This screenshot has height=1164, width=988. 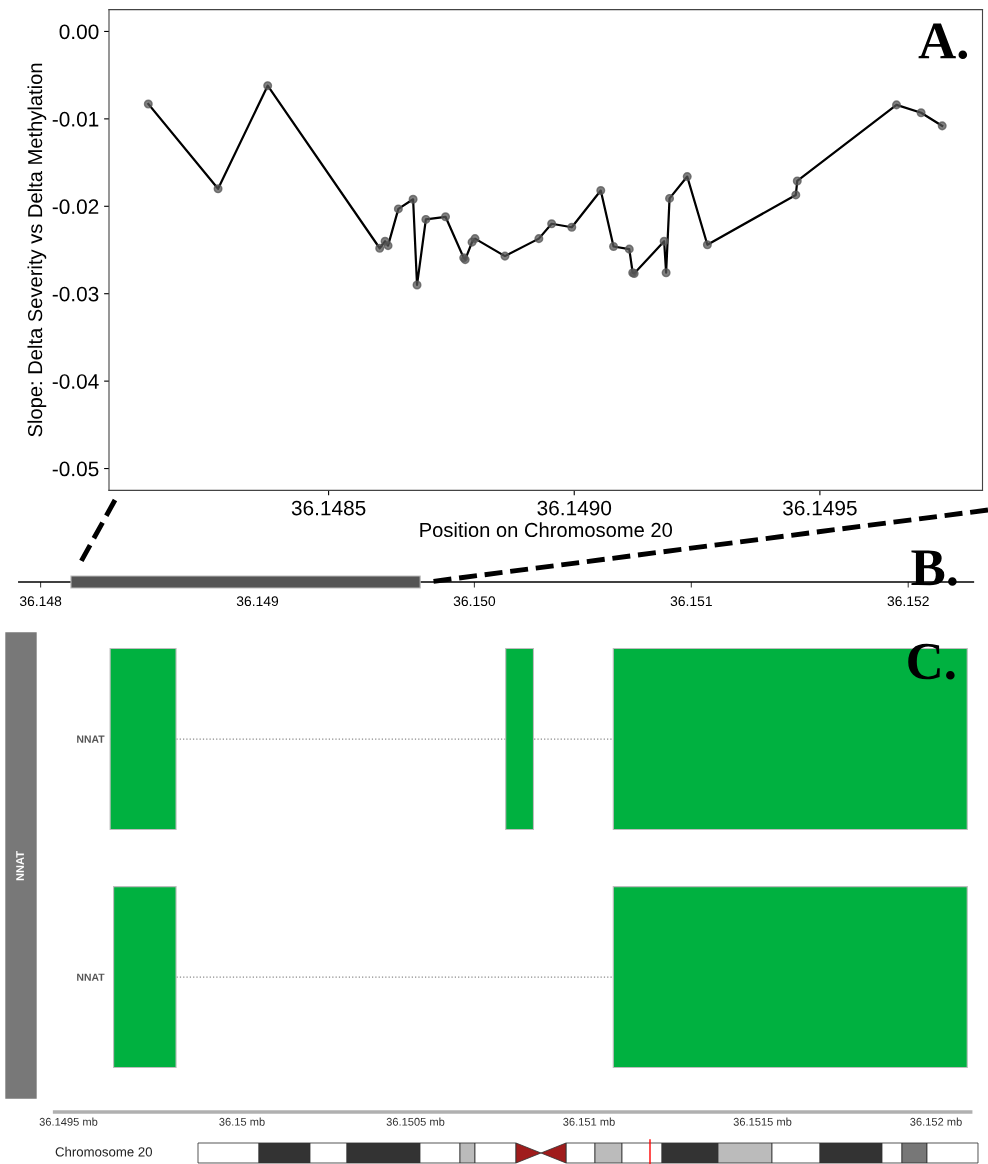 I want to click on x-tick-label: 36.148, so click(x=40, y=601).